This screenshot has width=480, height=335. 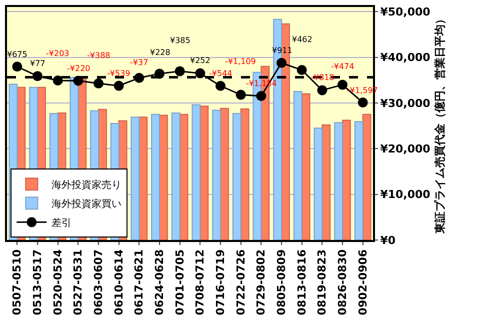 What do you see at coordinates (78, 282) in the screenshot?
I see `x-tick-label: 0527-0531` at bounding box center [78, 282].